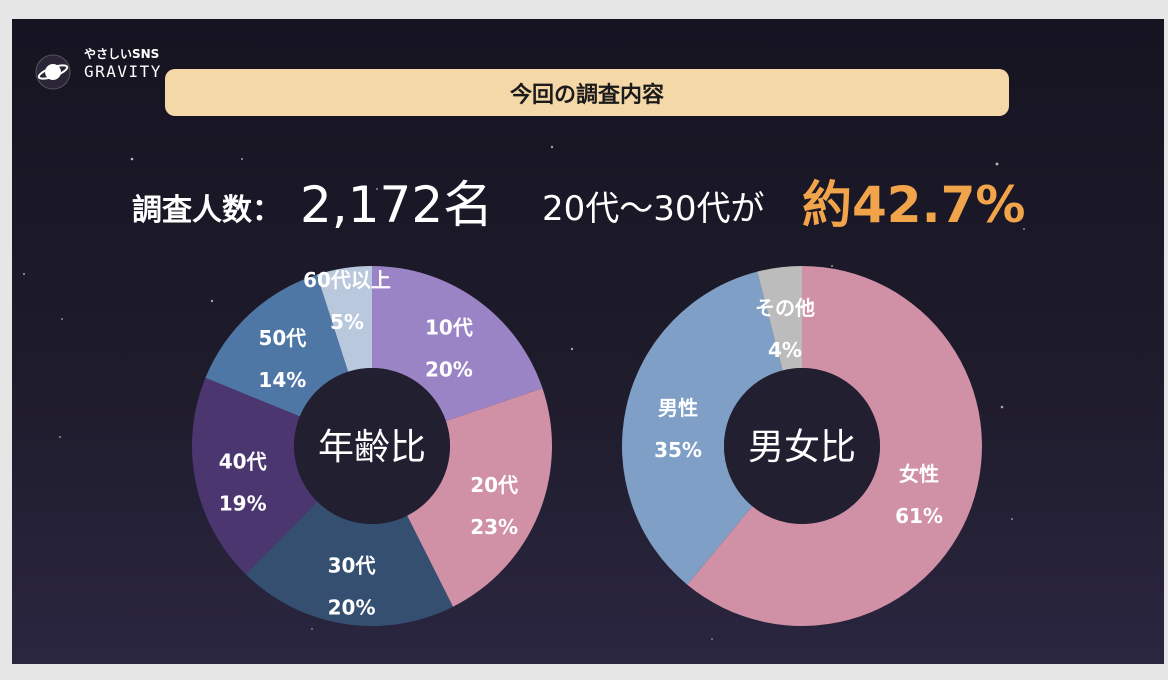 The height and width of the screenshot is (680, 1168). What do you see at coordinates (397, 205) in the screenshot?
I see `respondents-count: 2,172名` at bounding box center [397, 205].